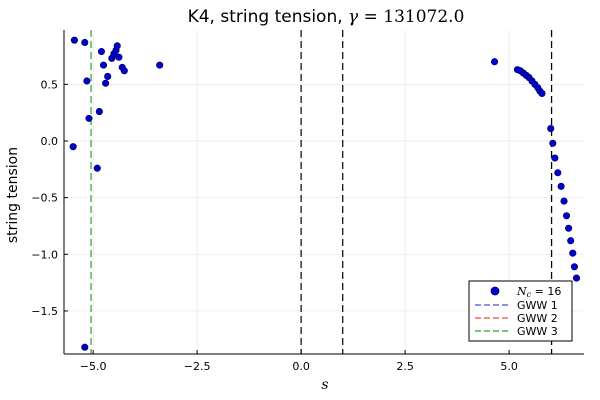 The image size is (600, 400). What do you see at coordinates (93, 366) in the screenshot?
I see `x-tick-label: −5.0` at bounding box center [93, 366].